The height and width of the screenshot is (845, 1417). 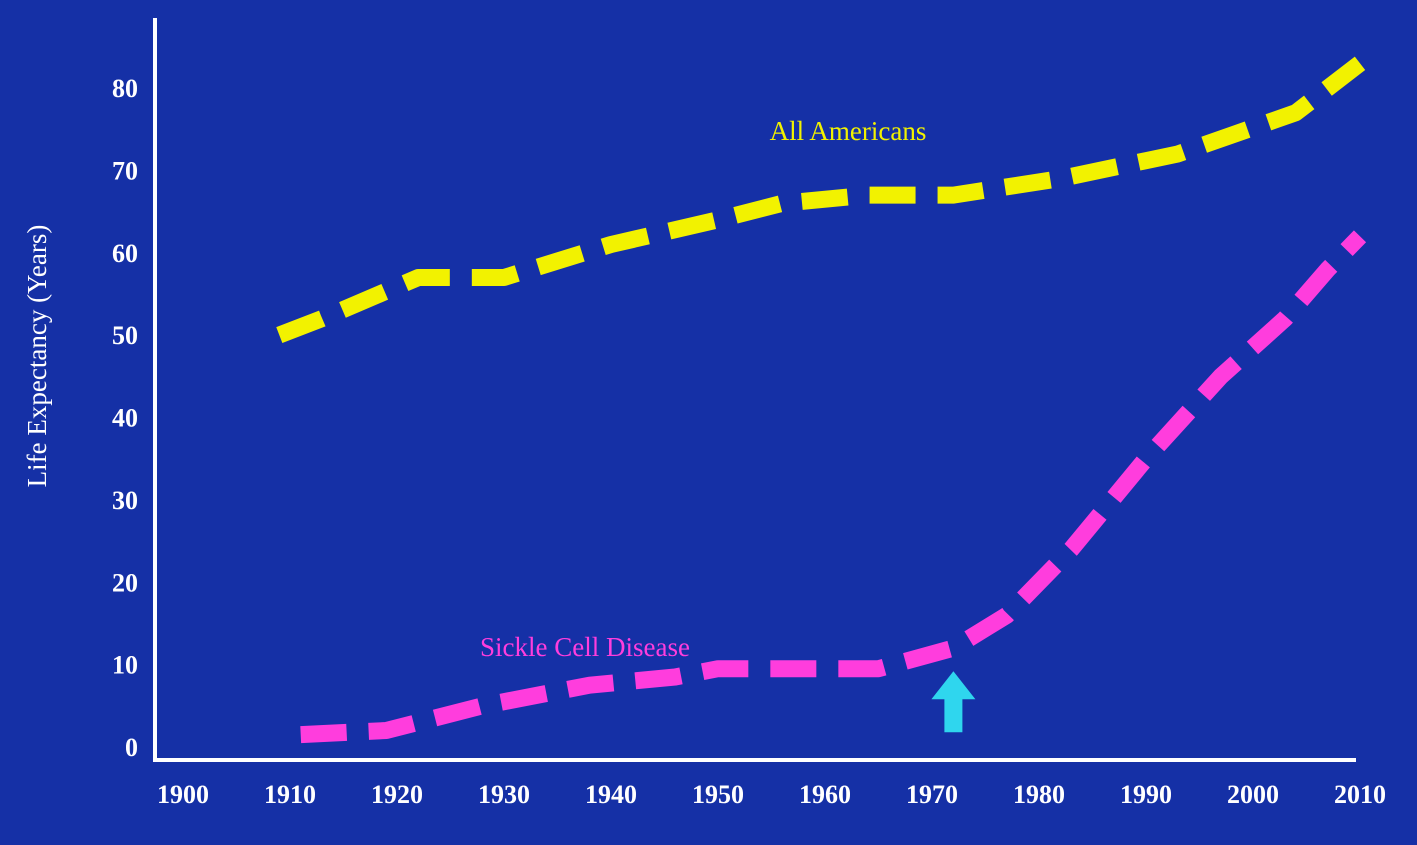 I want to click on x-tick-label-1920: 1920, so click(x=397, y=794).